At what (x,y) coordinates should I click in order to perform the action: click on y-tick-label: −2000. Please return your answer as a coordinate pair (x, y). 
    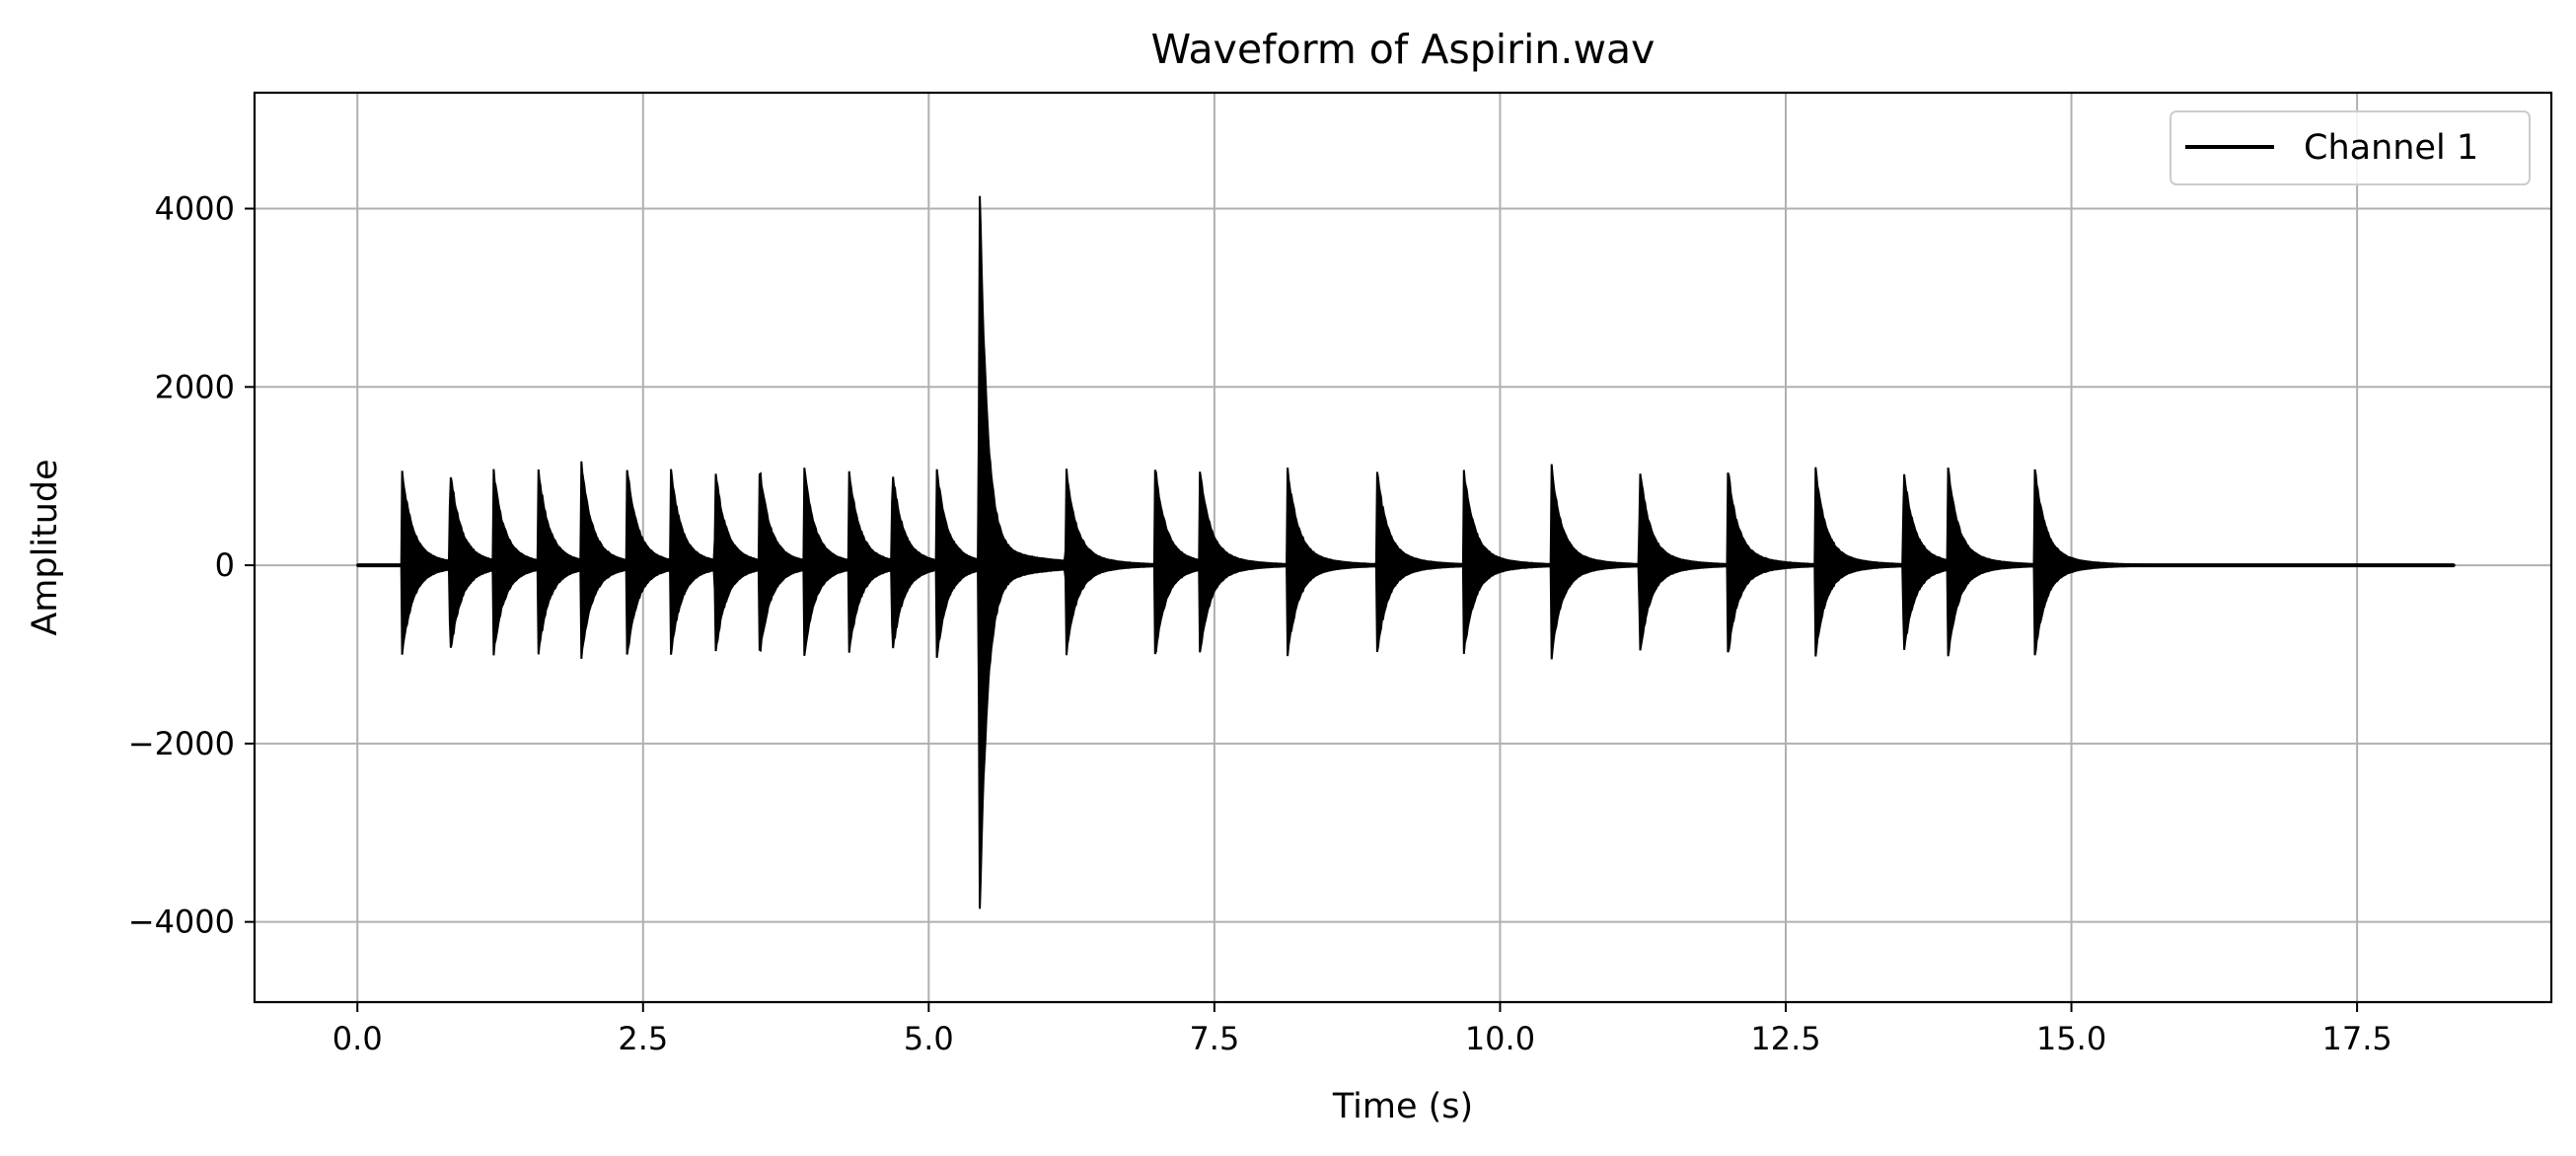
    Looking at the image, I should click on (181, 743).